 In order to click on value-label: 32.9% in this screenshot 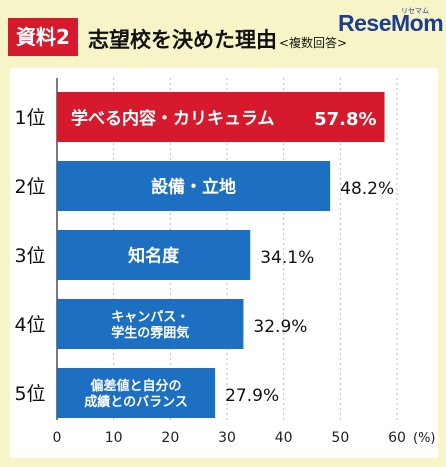, I will do `click(280, 327)`.